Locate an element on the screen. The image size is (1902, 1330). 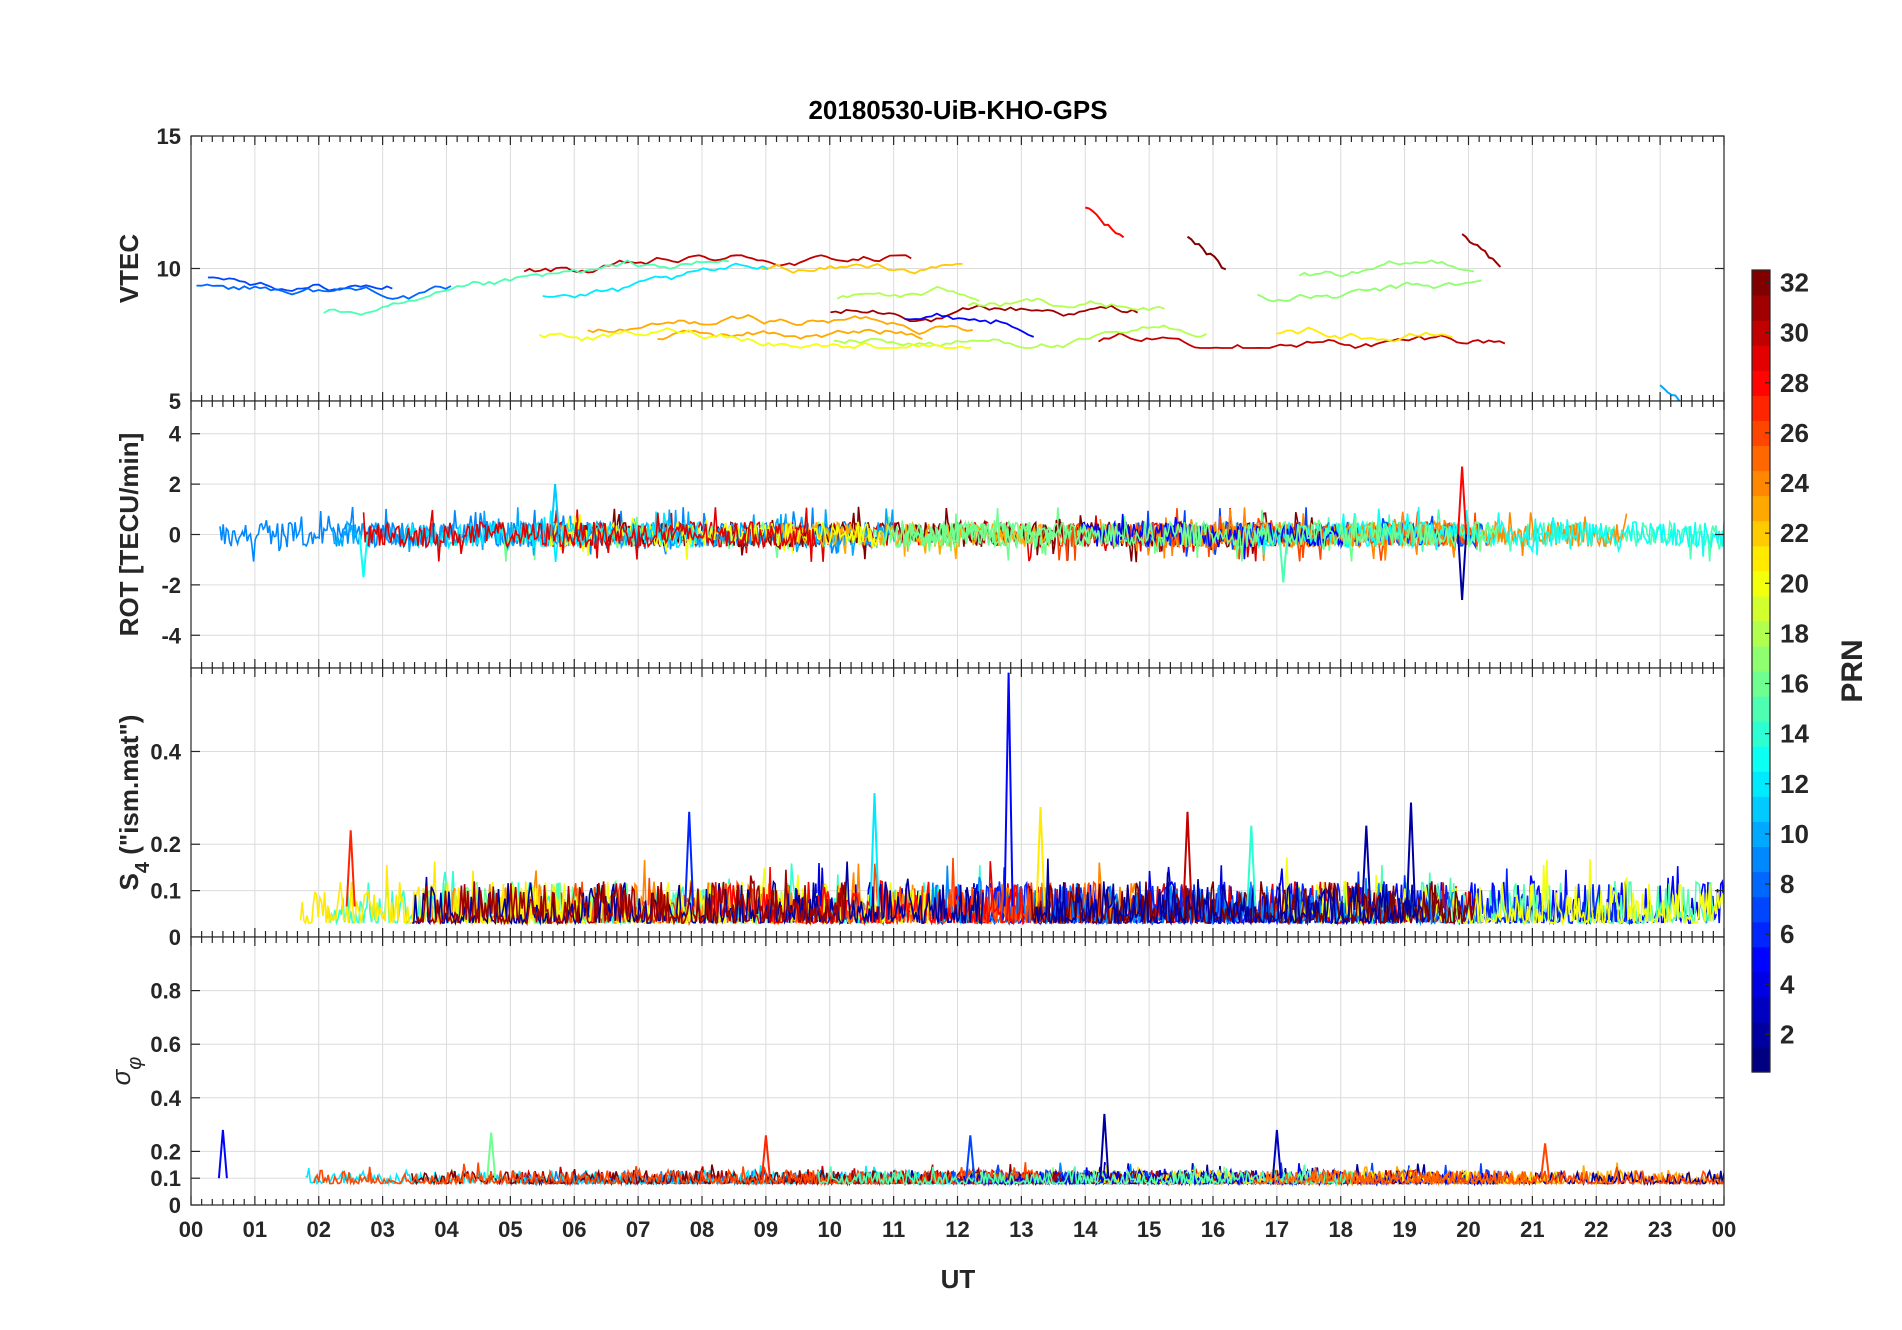
panel-sigma-traces is located at coordinates (970, 1150).